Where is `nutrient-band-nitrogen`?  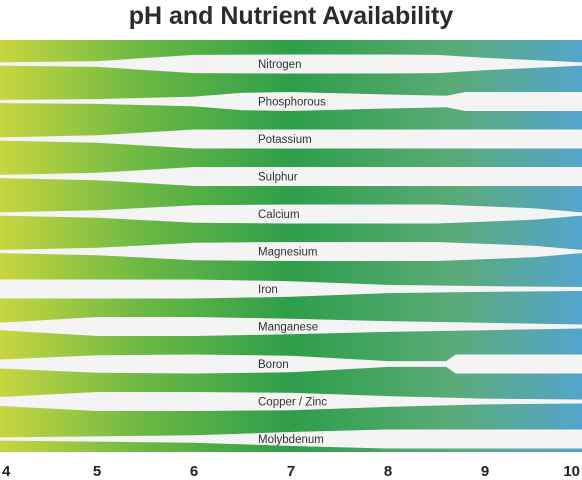 nutrient-band-nitrogen is located at coordinates (291, 64).